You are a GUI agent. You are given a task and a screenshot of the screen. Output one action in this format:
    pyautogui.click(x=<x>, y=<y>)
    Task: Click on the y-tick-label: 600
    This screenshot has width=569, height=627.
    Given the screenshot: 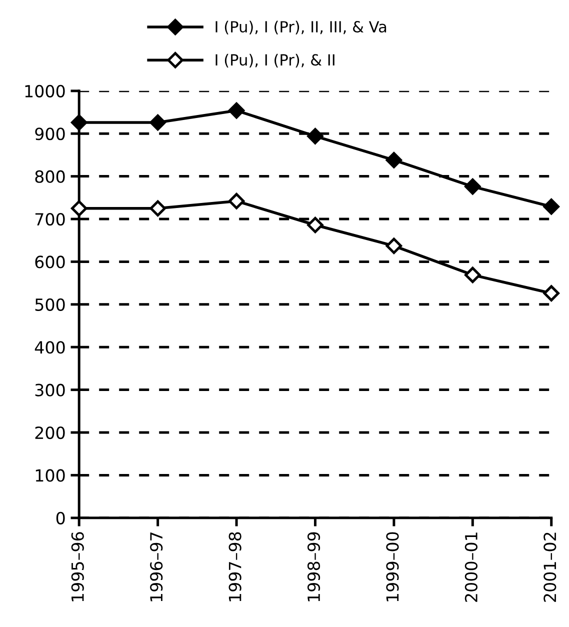 What is the action you would take?
    pyautogui.click(x=50, y=262)
    